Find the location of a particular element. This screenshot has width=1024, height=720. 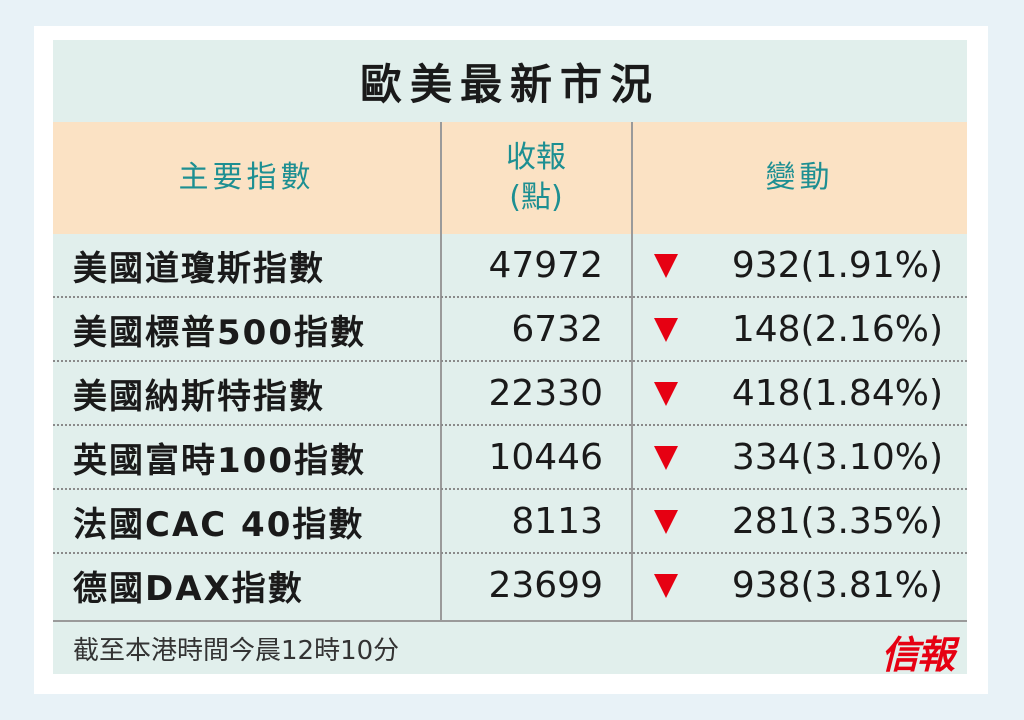

change-value: 281(3.35%) is located at coordinates (837, 521).